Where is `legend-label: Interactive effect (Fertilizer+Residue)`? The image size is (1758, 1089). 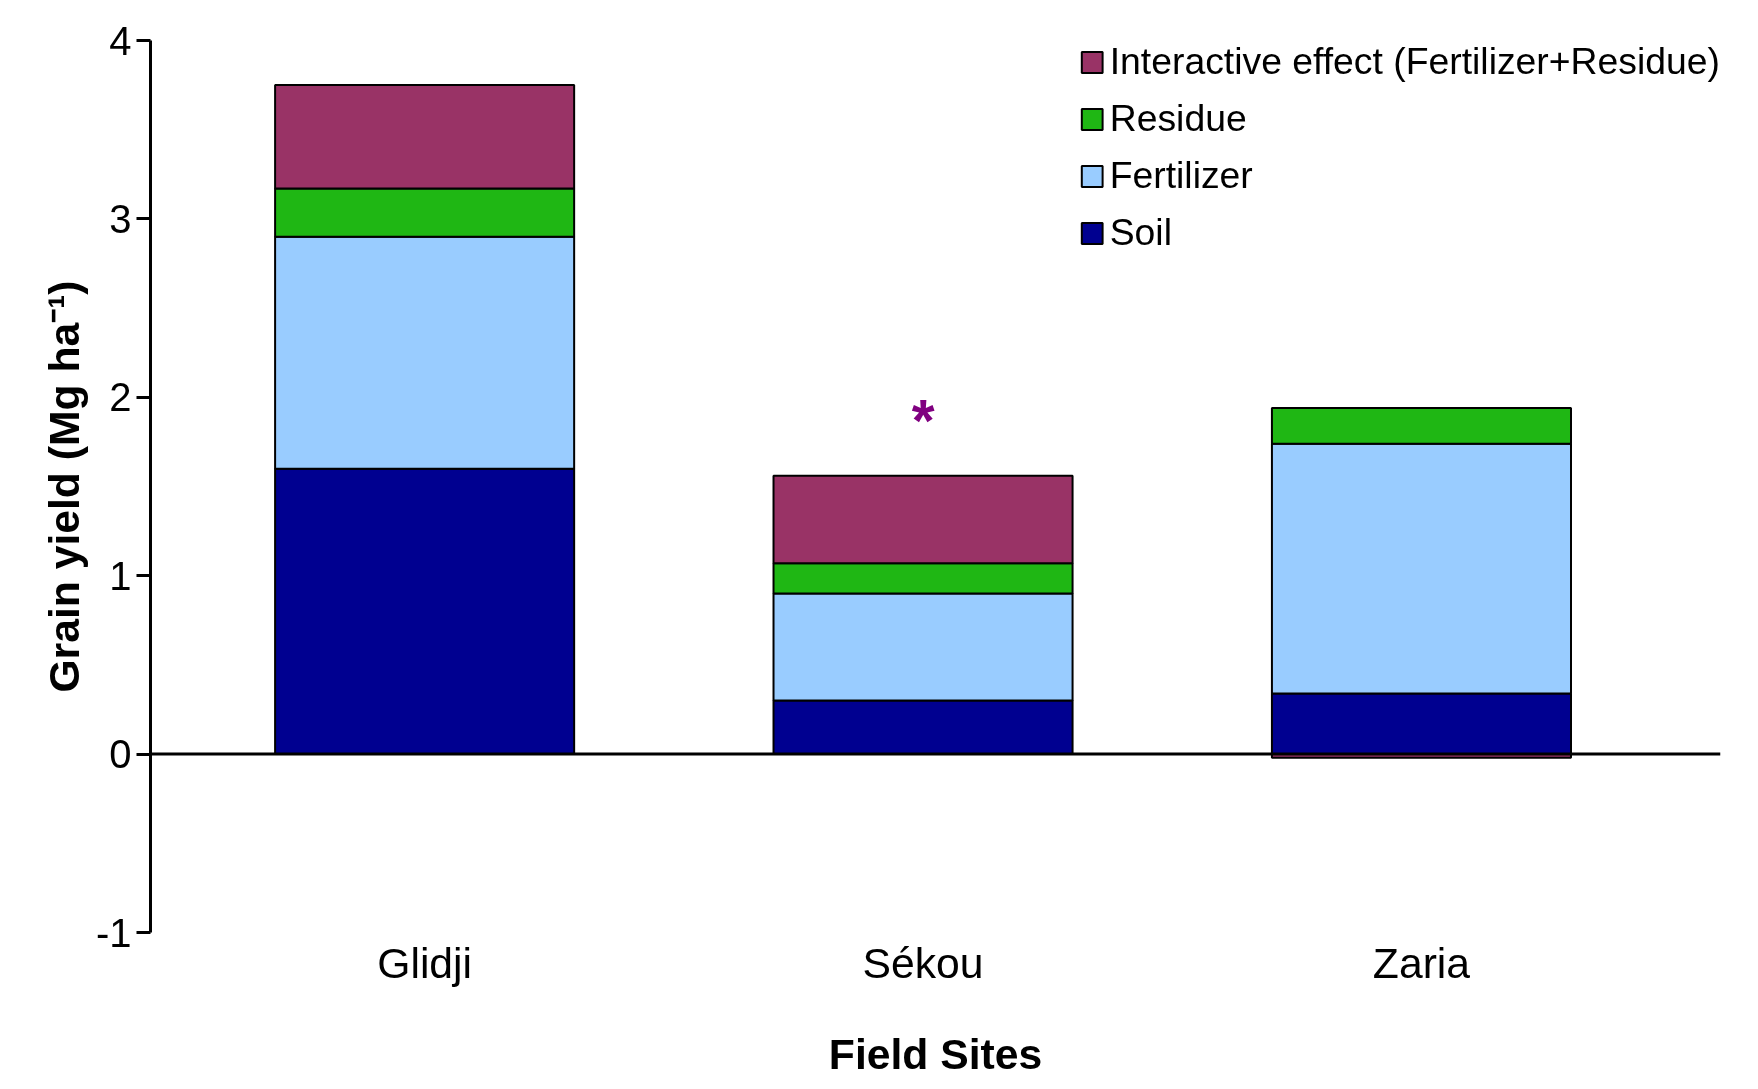 legend-label: Interactive effect (Fertilizer+Residue) is located at coordinates (1414, 61).